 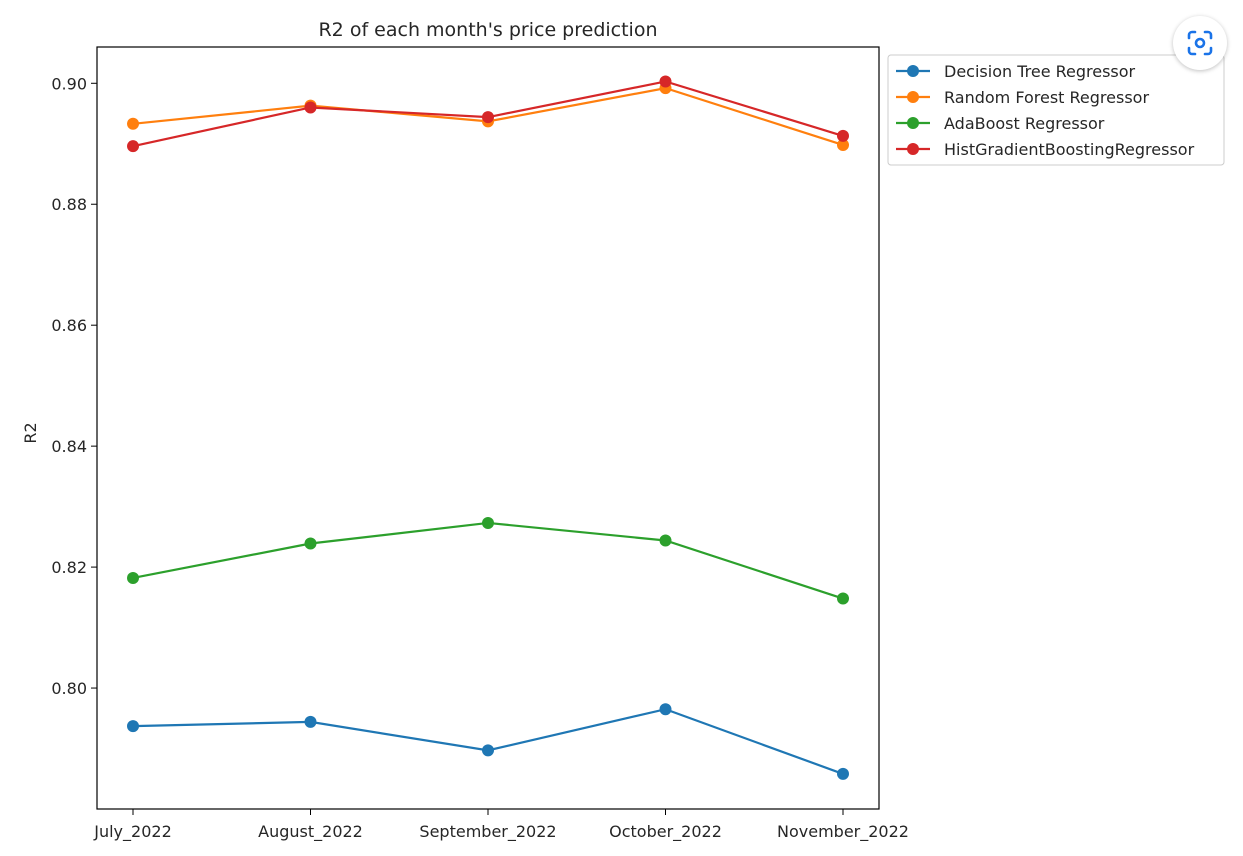 I want to click on y-axis-ticks: 0.80 0.82 0.84 0.86 0.88 0.90, so click(x=74, y=386).